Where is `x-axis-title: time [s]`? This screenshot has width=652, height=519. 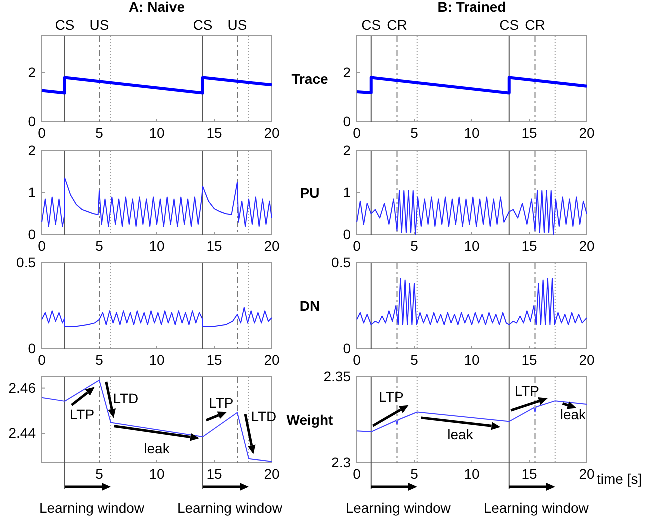 x-axis-title: time [s] is located at coordinates (619, 479).